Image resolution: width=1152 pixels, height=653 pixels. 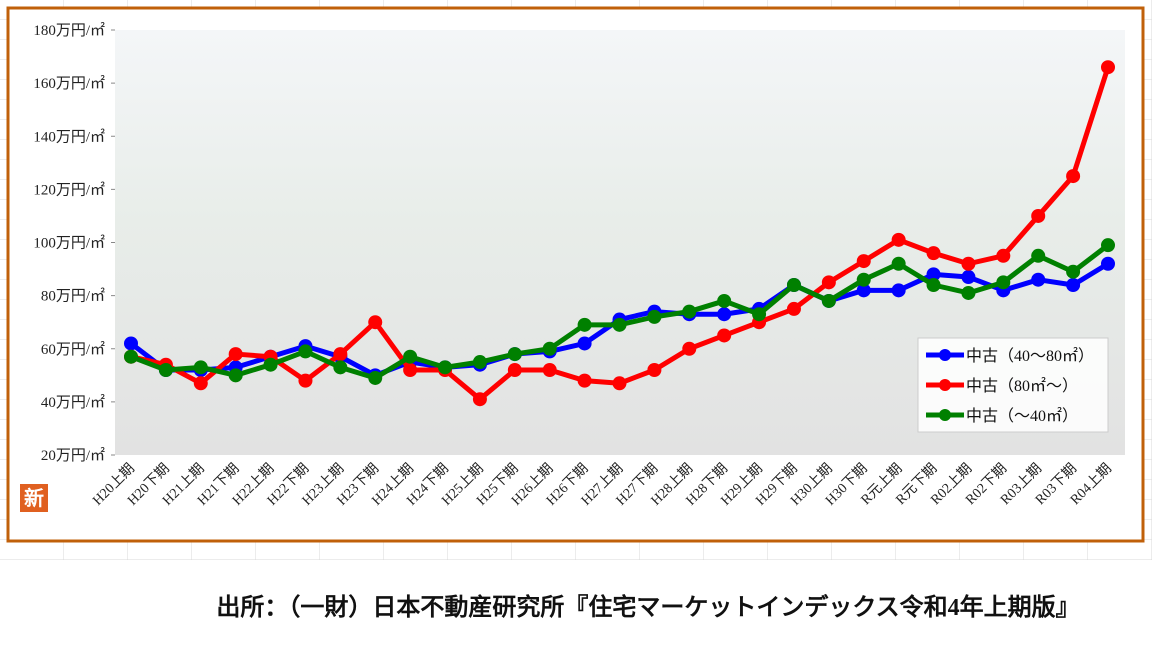 I want to click on y-tick-label: 80万円/㎡, so click(x=73, y=296).